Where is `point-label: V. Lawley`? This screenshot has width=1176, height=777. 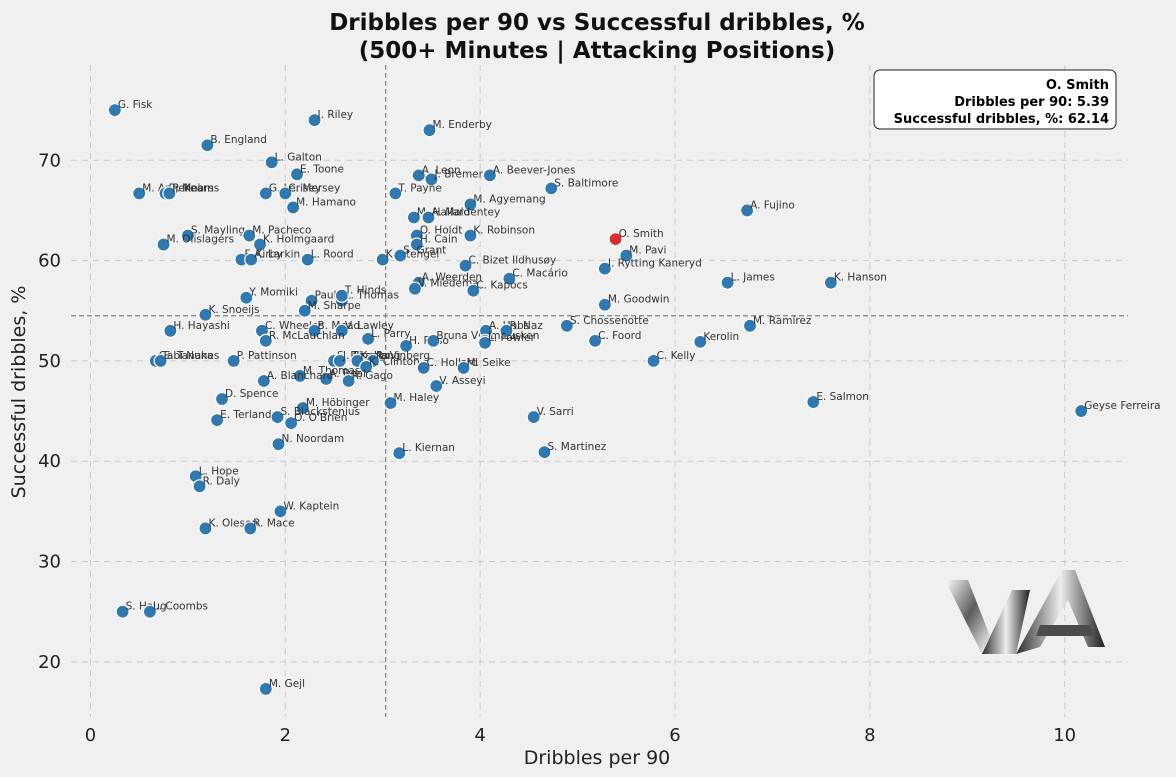 point-label: V. Lawley is located at coordinates (369, 326).